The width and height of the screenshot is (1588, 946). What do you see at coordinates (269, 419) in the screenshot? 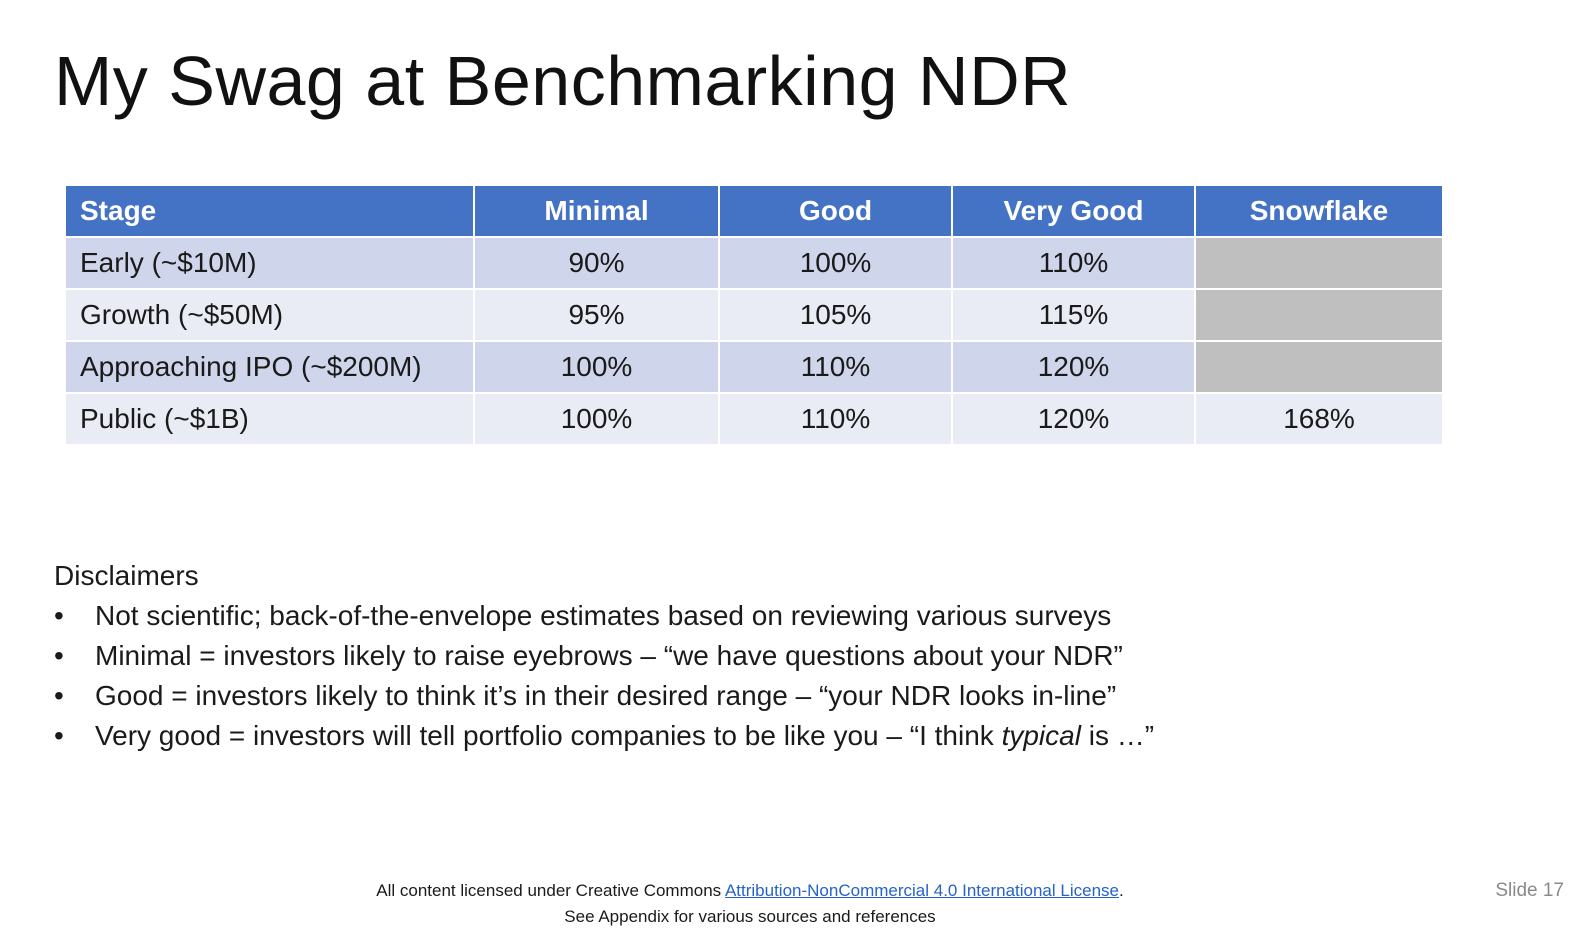
I see `stage-cell: Public (~$1B)` at bounding box center [269, 419].